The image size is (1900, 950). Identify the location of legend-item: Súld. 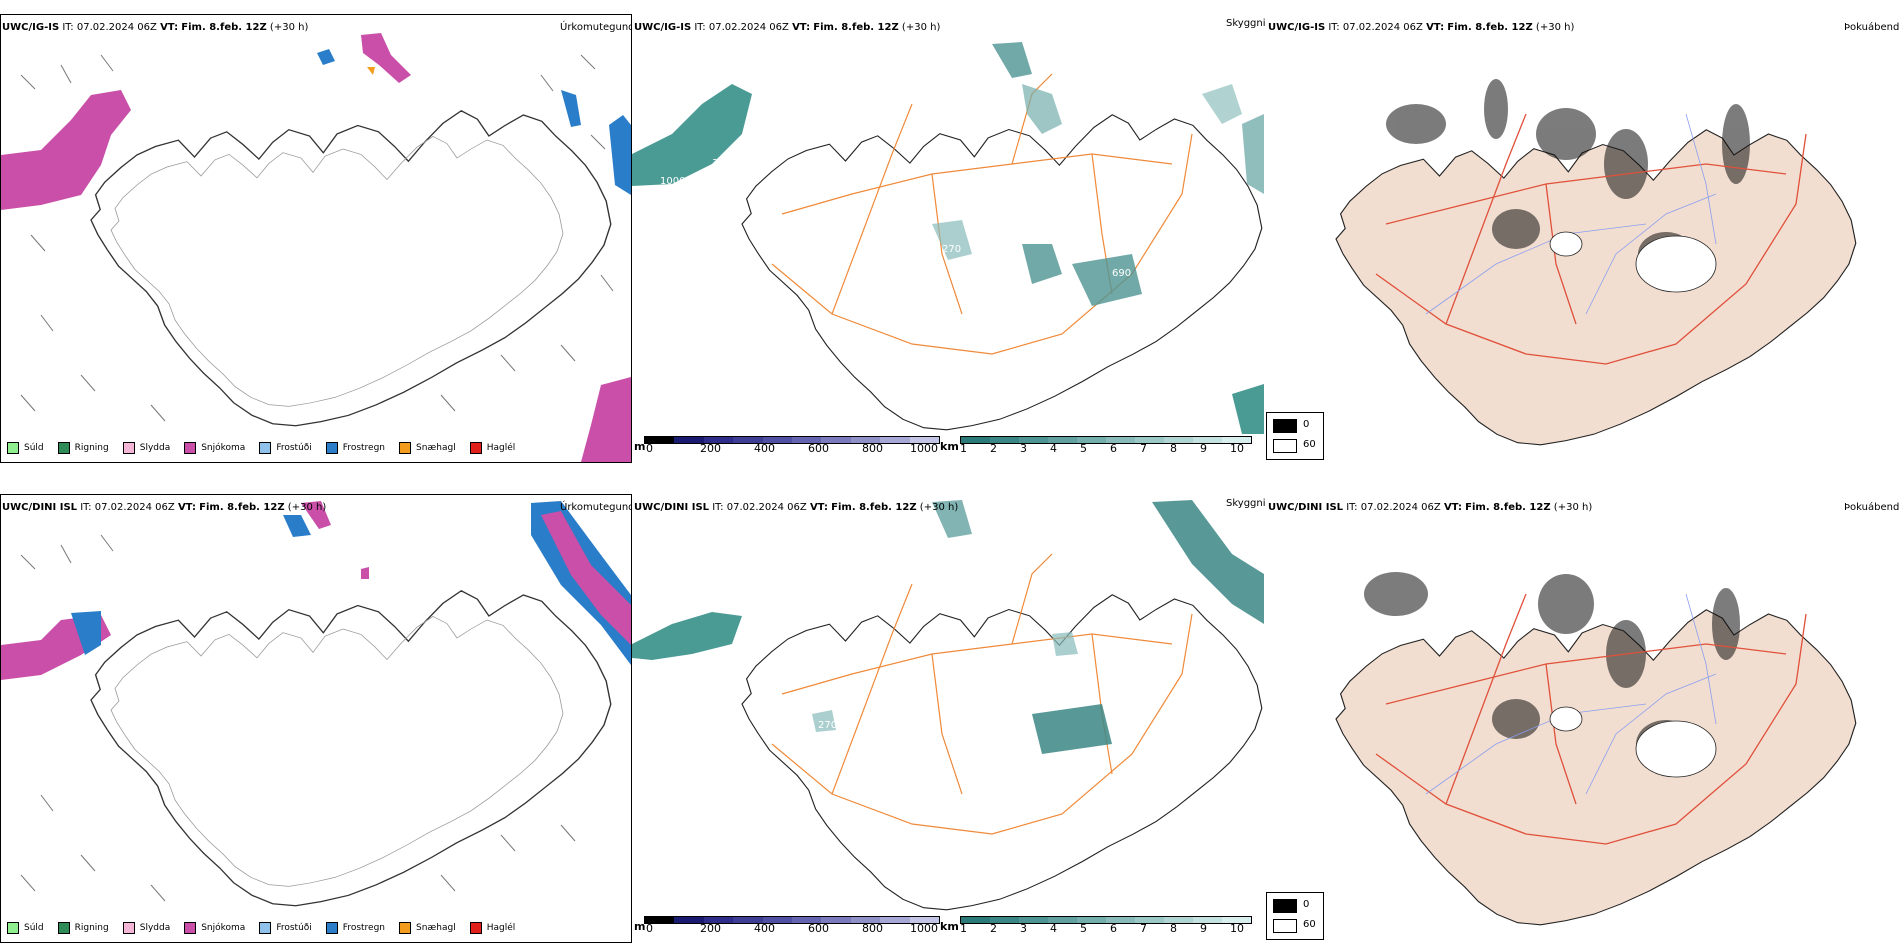
(25, 448).